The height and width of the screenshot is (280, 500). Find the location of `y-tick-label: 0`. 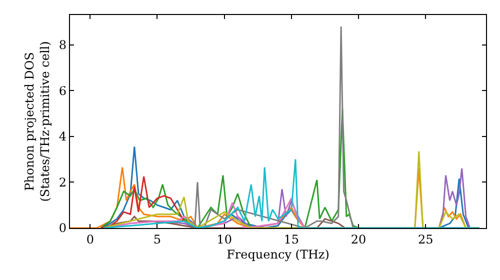

y-tick-label: 0 is located at coordinates (62, 228).